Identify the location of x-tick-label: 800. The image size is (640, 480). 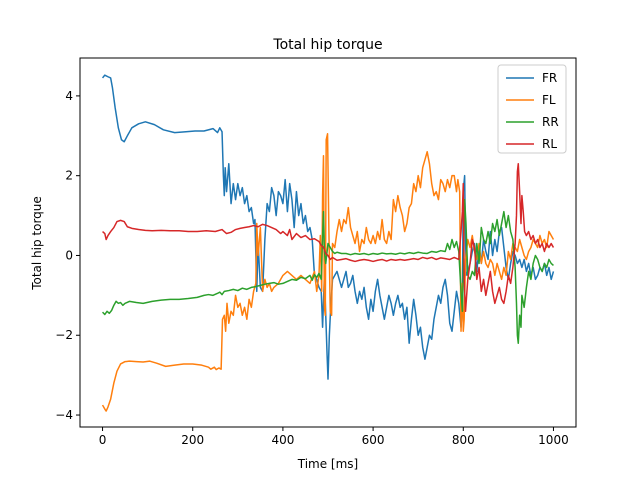
(463, 440).